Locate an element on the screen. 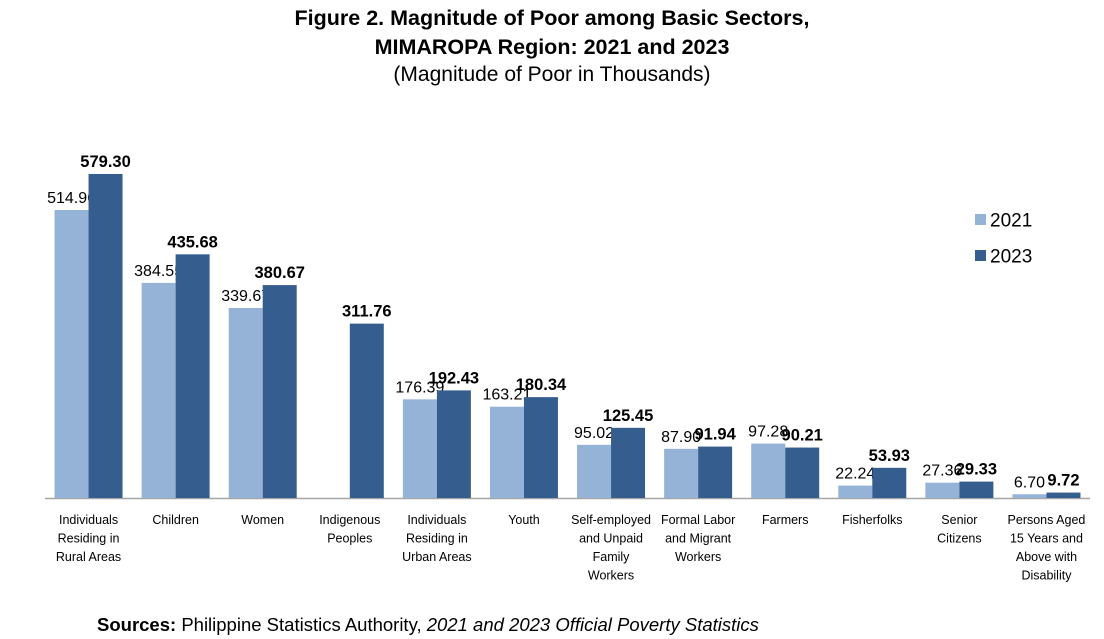  category-label-1: Individuals Residing in Rural Areas is located at coordinates (88, 538).